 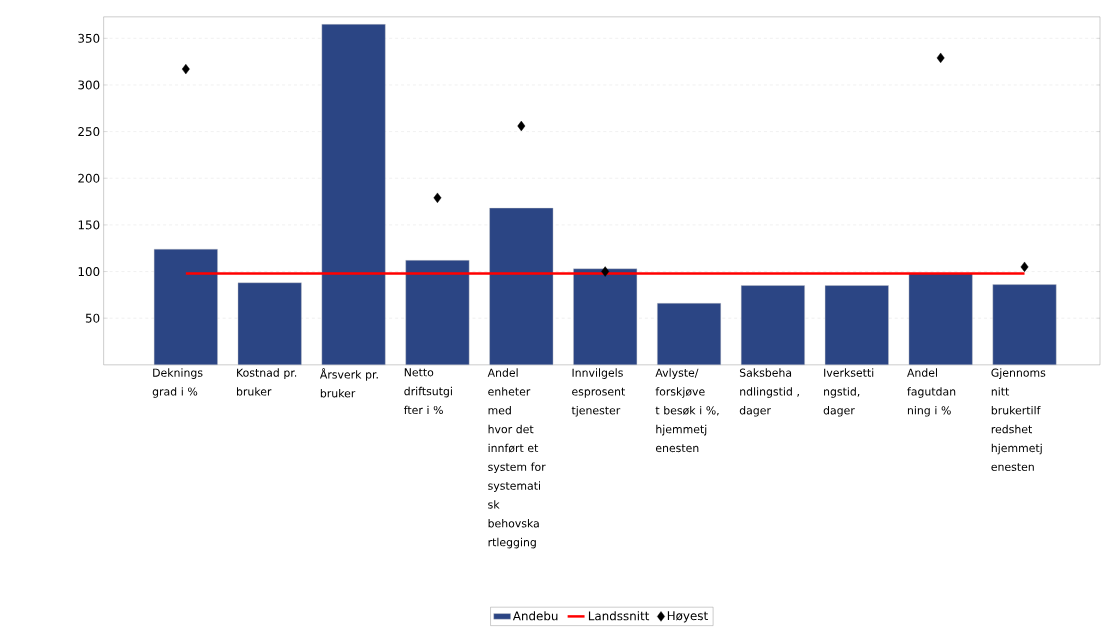 What do you see at coordinates (619, 616) in the screenshot?
I see `legend-label: Landssnitt` at bounding box center [619, 616].